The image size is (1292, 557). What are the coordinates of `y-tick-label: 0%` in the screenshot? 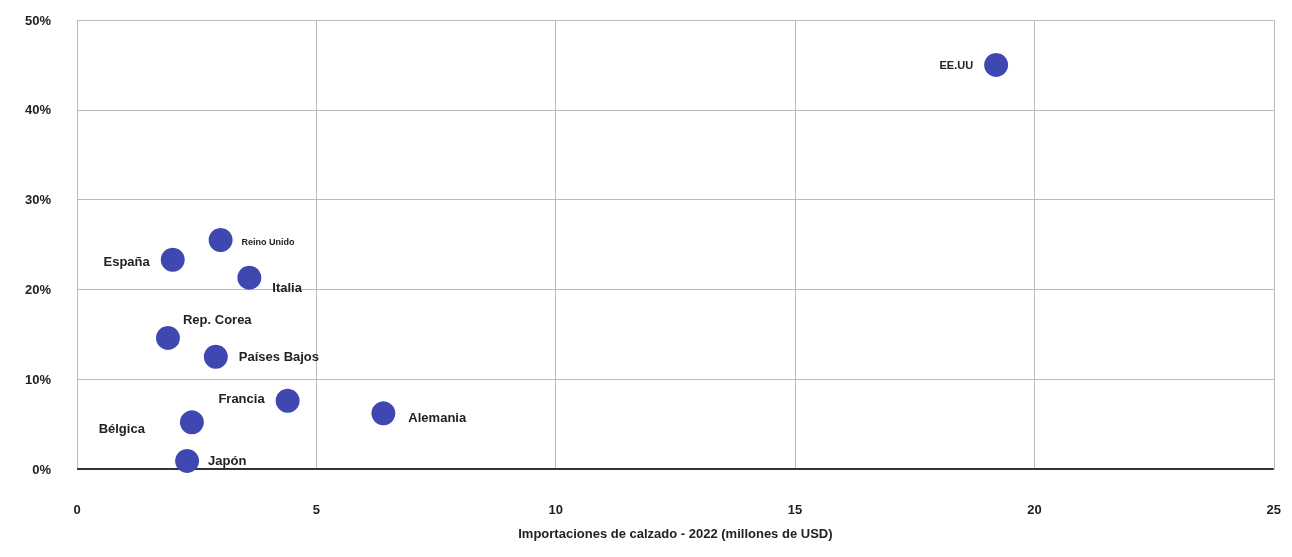 It's located at (42, 469).